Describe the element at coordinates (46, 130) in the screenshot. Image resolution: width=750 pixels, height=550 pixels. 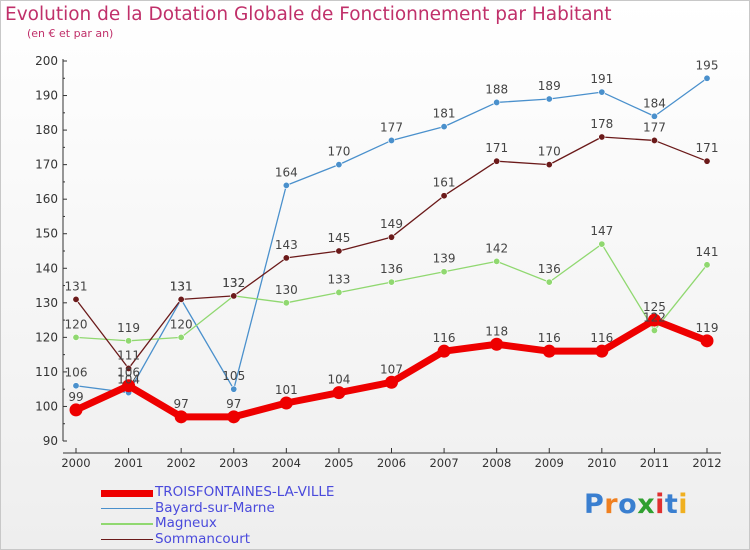
I see `y-tick-label: 180` at that location.